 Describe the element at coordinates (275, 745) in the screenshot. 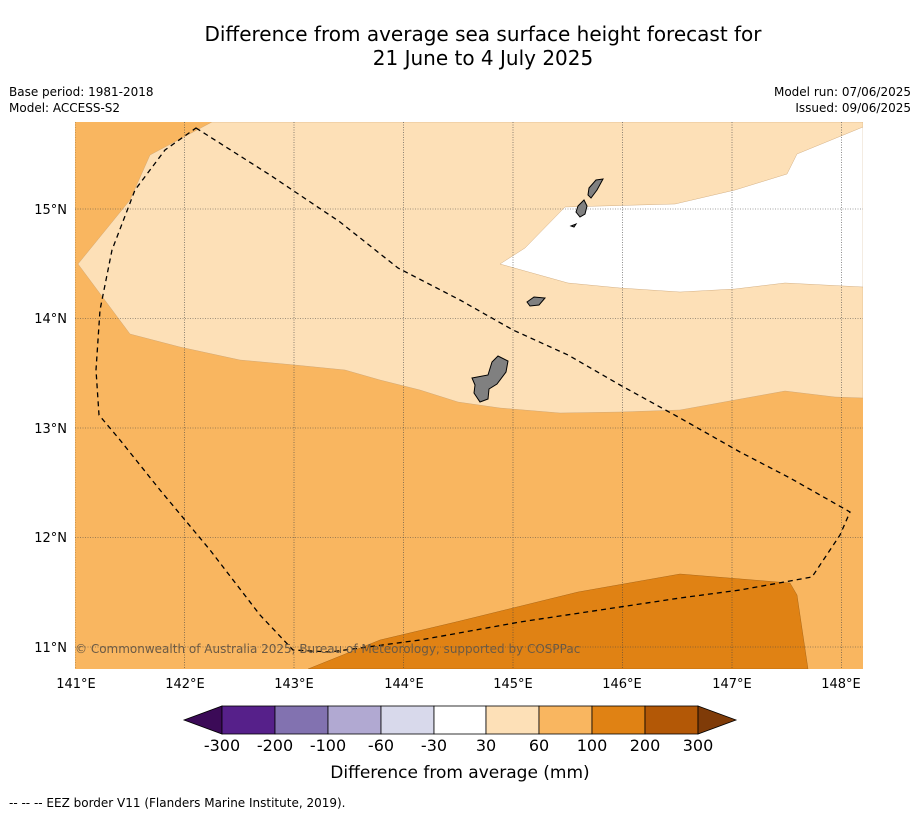

I see `colorbar-tick: -200` at that location.